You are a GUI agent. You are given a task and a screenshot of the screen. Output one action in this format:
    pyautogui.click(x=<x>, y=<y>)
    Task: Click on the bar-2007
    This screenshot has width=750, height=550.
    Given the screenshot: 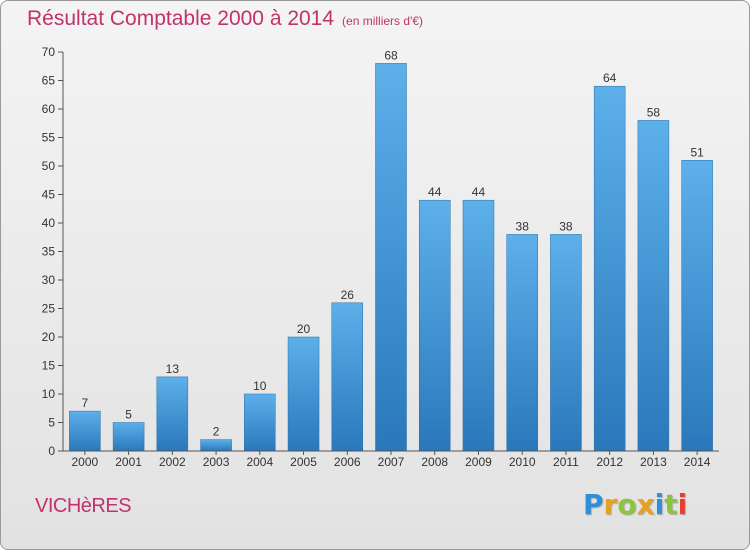 What is the action you would take?
    pyautogui.click(x=391, y=257)
    